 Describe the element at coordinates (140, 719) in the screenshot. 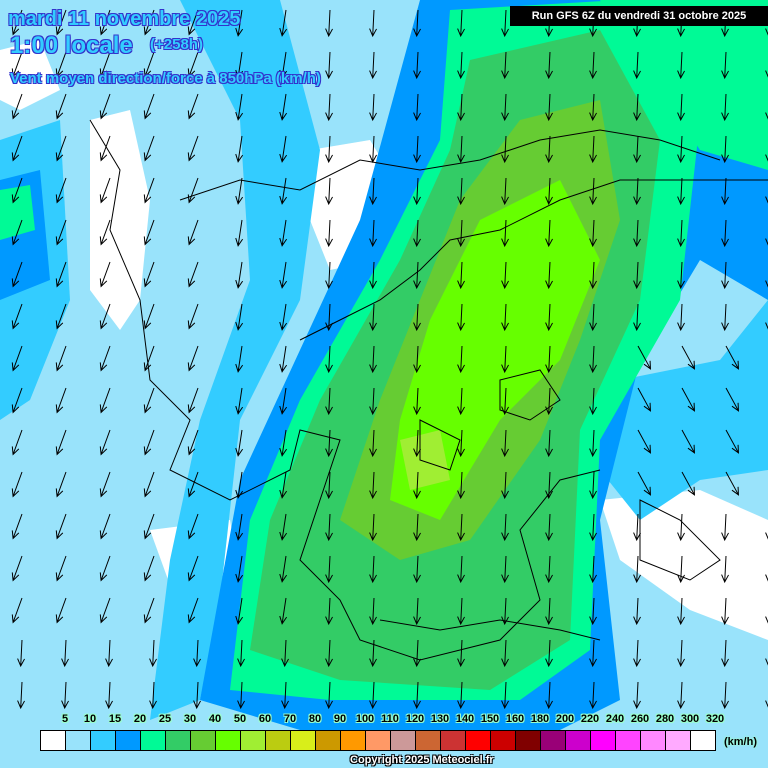

I see `legend-label: 20` at that location.